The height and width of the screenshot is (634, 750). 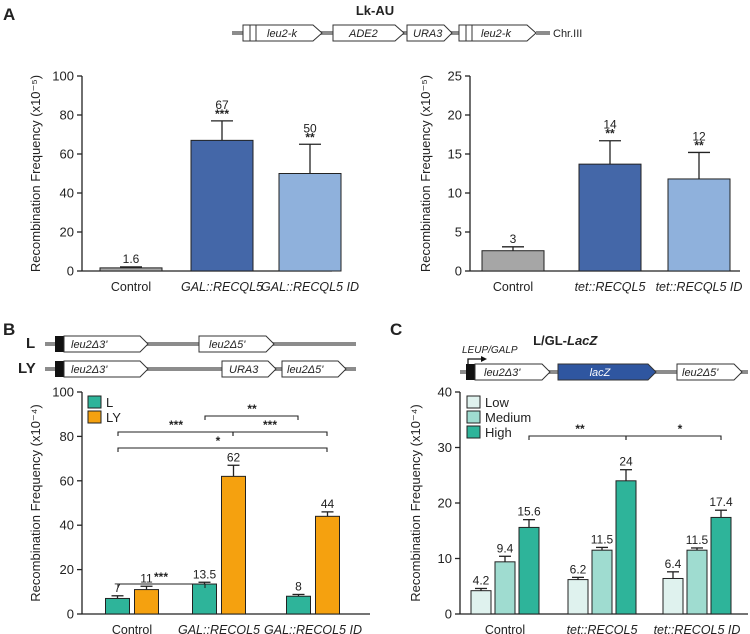 I want to click on data-label: 67, so click(x=222, y=105).